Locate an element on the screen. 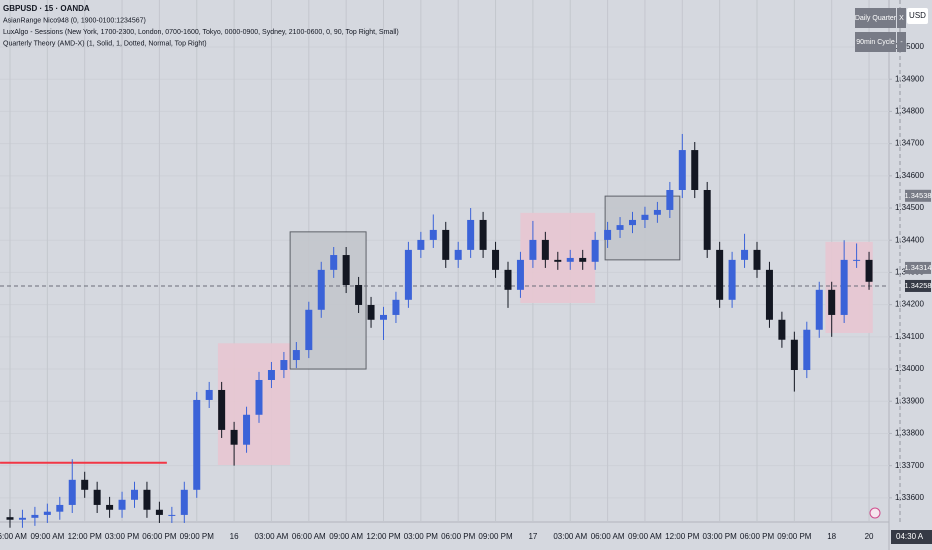  crosshair-time-badge is located at coordinates (911, 537).